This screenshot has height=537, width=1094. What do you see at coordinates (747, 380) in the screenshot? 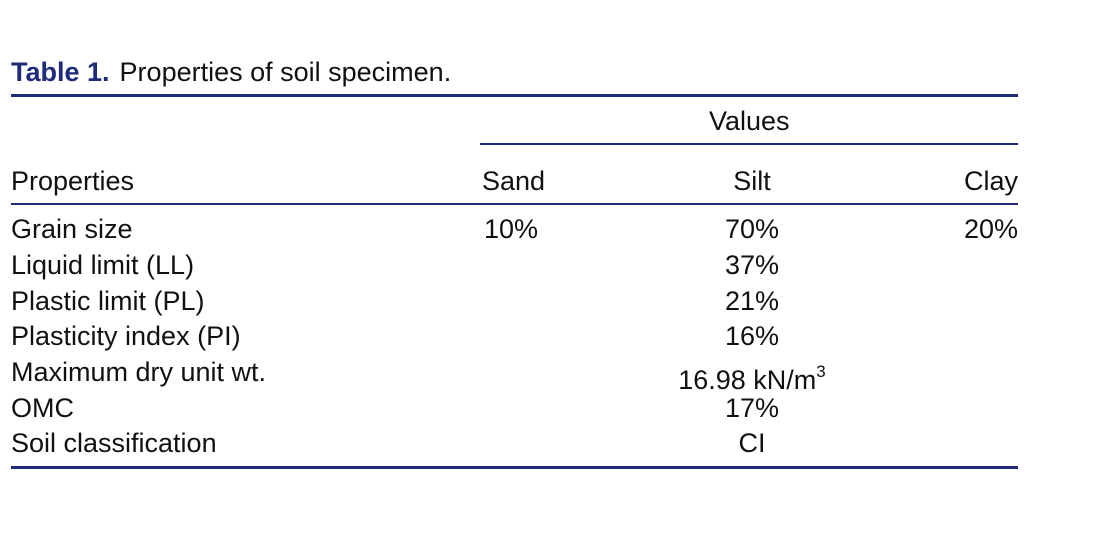
I see `max-dry-unit-wt-value: 16.98 kN/m` at bounding box center [747, 380].